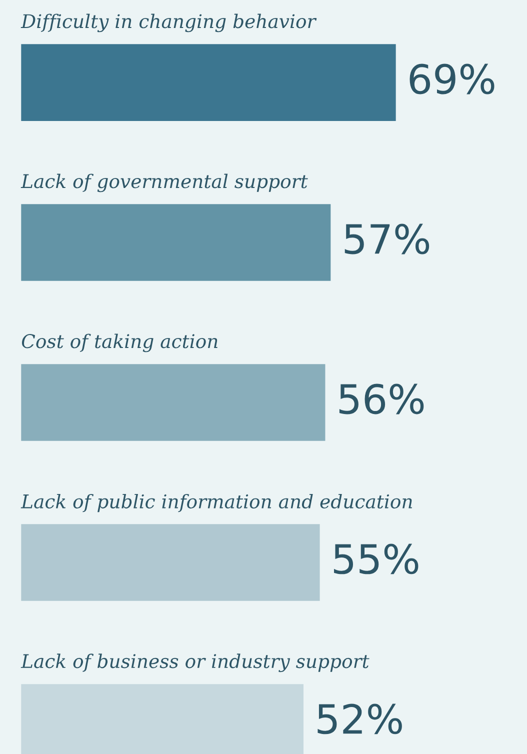  I want to click on data-label: 52%, so click(360, 719).